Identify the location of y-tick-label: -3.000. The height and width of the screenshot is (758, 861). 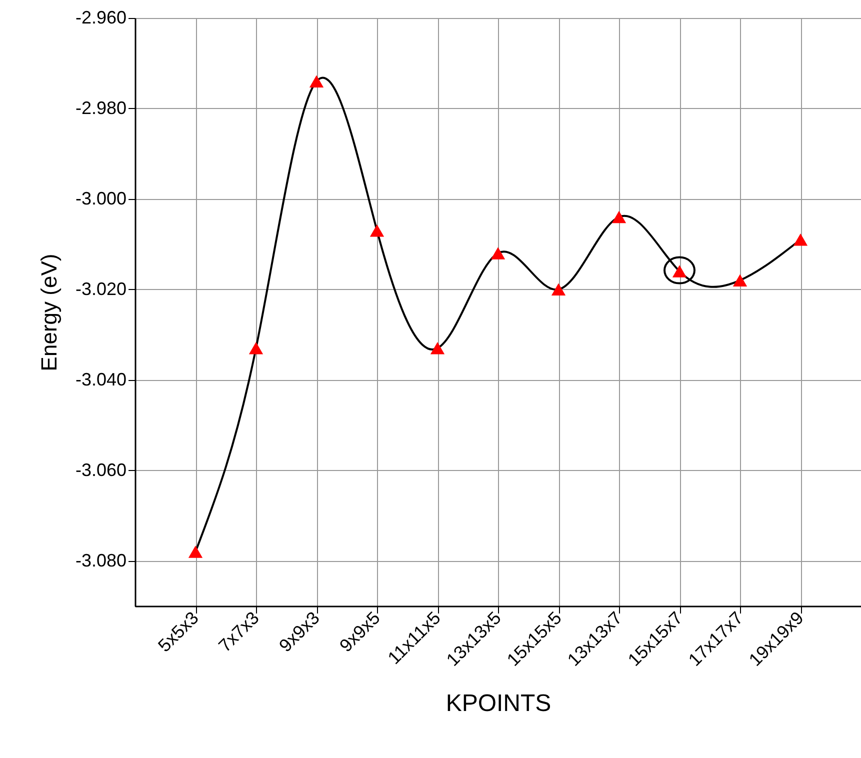
(100, 198).